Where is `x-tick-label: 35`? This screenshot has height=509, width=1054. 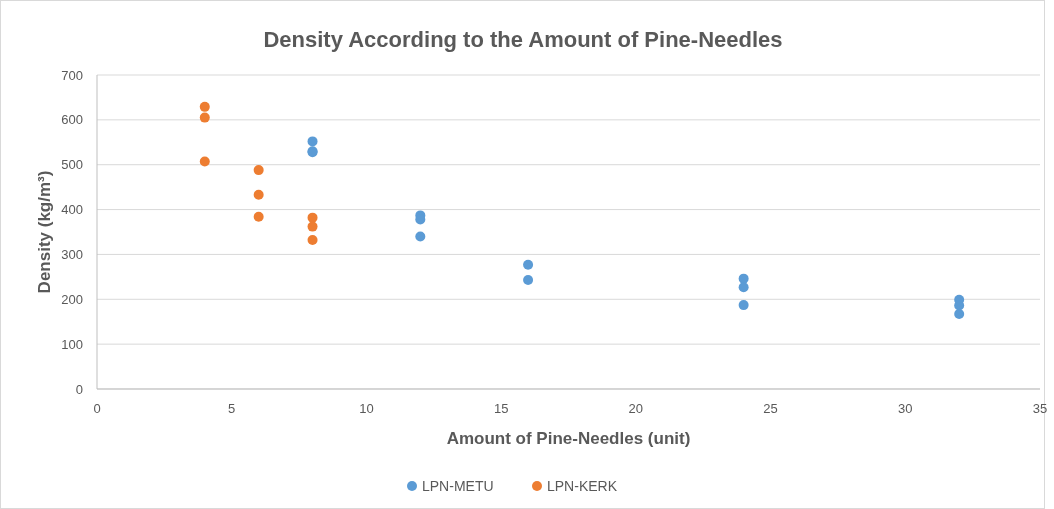
x-tick-label: 35 is located at coordinates (1040, 408).